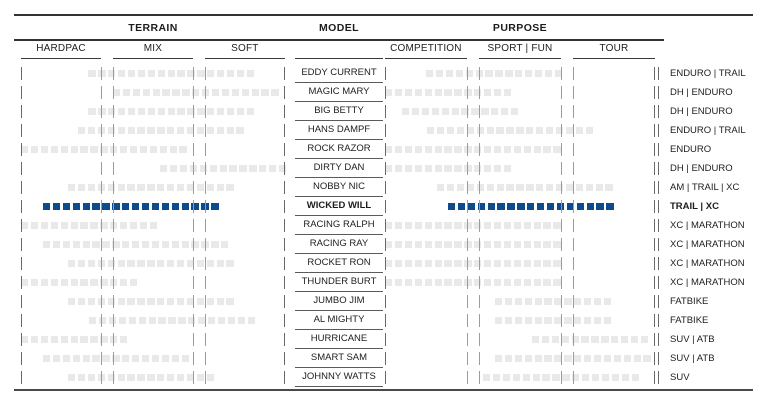 This screenshot has width=767, height=413. I want to click on category-label: XC | MARATHON, so click(707, 263).